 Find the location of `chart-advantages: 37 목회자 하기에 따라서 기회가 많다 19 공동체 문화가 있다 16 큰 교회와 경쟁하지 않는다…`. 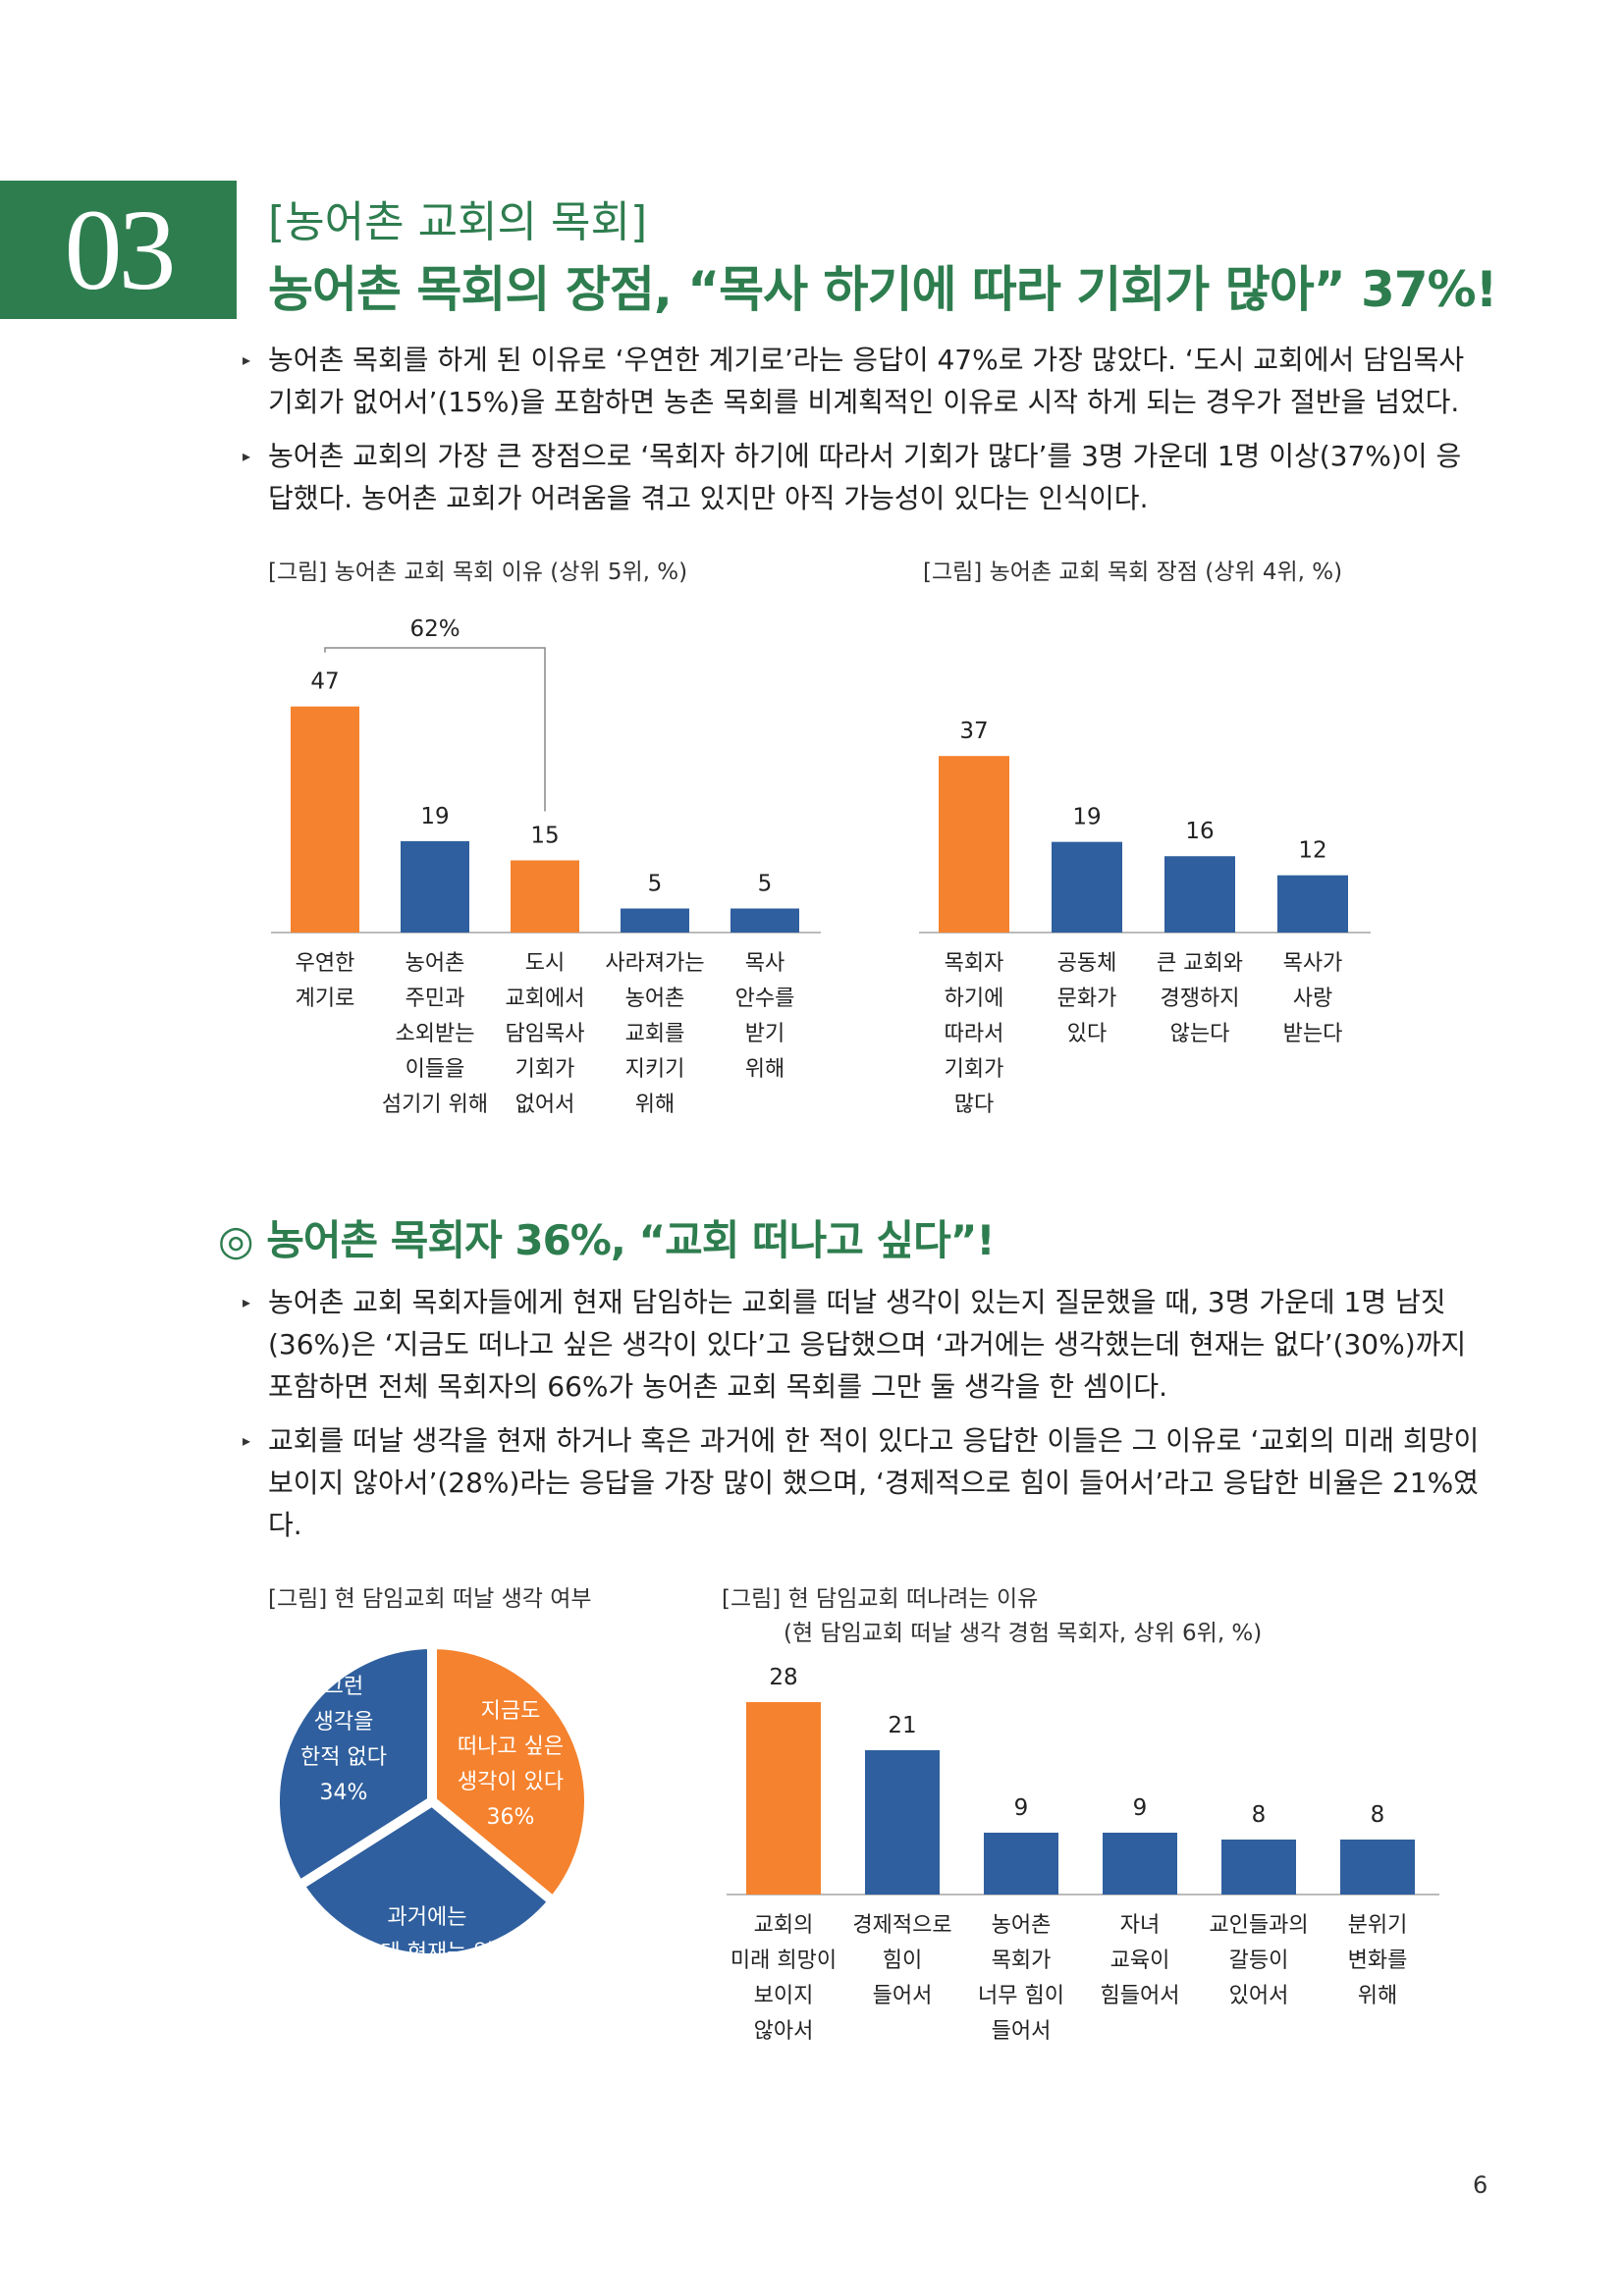

chart-advantages: 37 목회자 하기에 따라서 기회가 많다 19 공동체 문화가 있다 16 큰 교회와 경쟁하지 않는다… is located at coordinates (1145, 918).